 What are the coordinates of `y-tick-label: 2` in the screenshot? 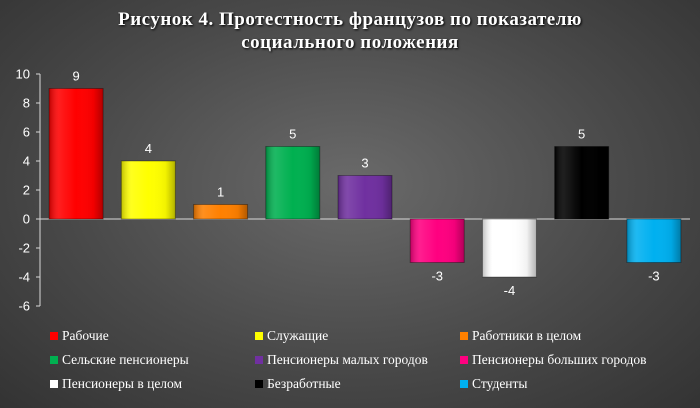 It's located at (26, 190).